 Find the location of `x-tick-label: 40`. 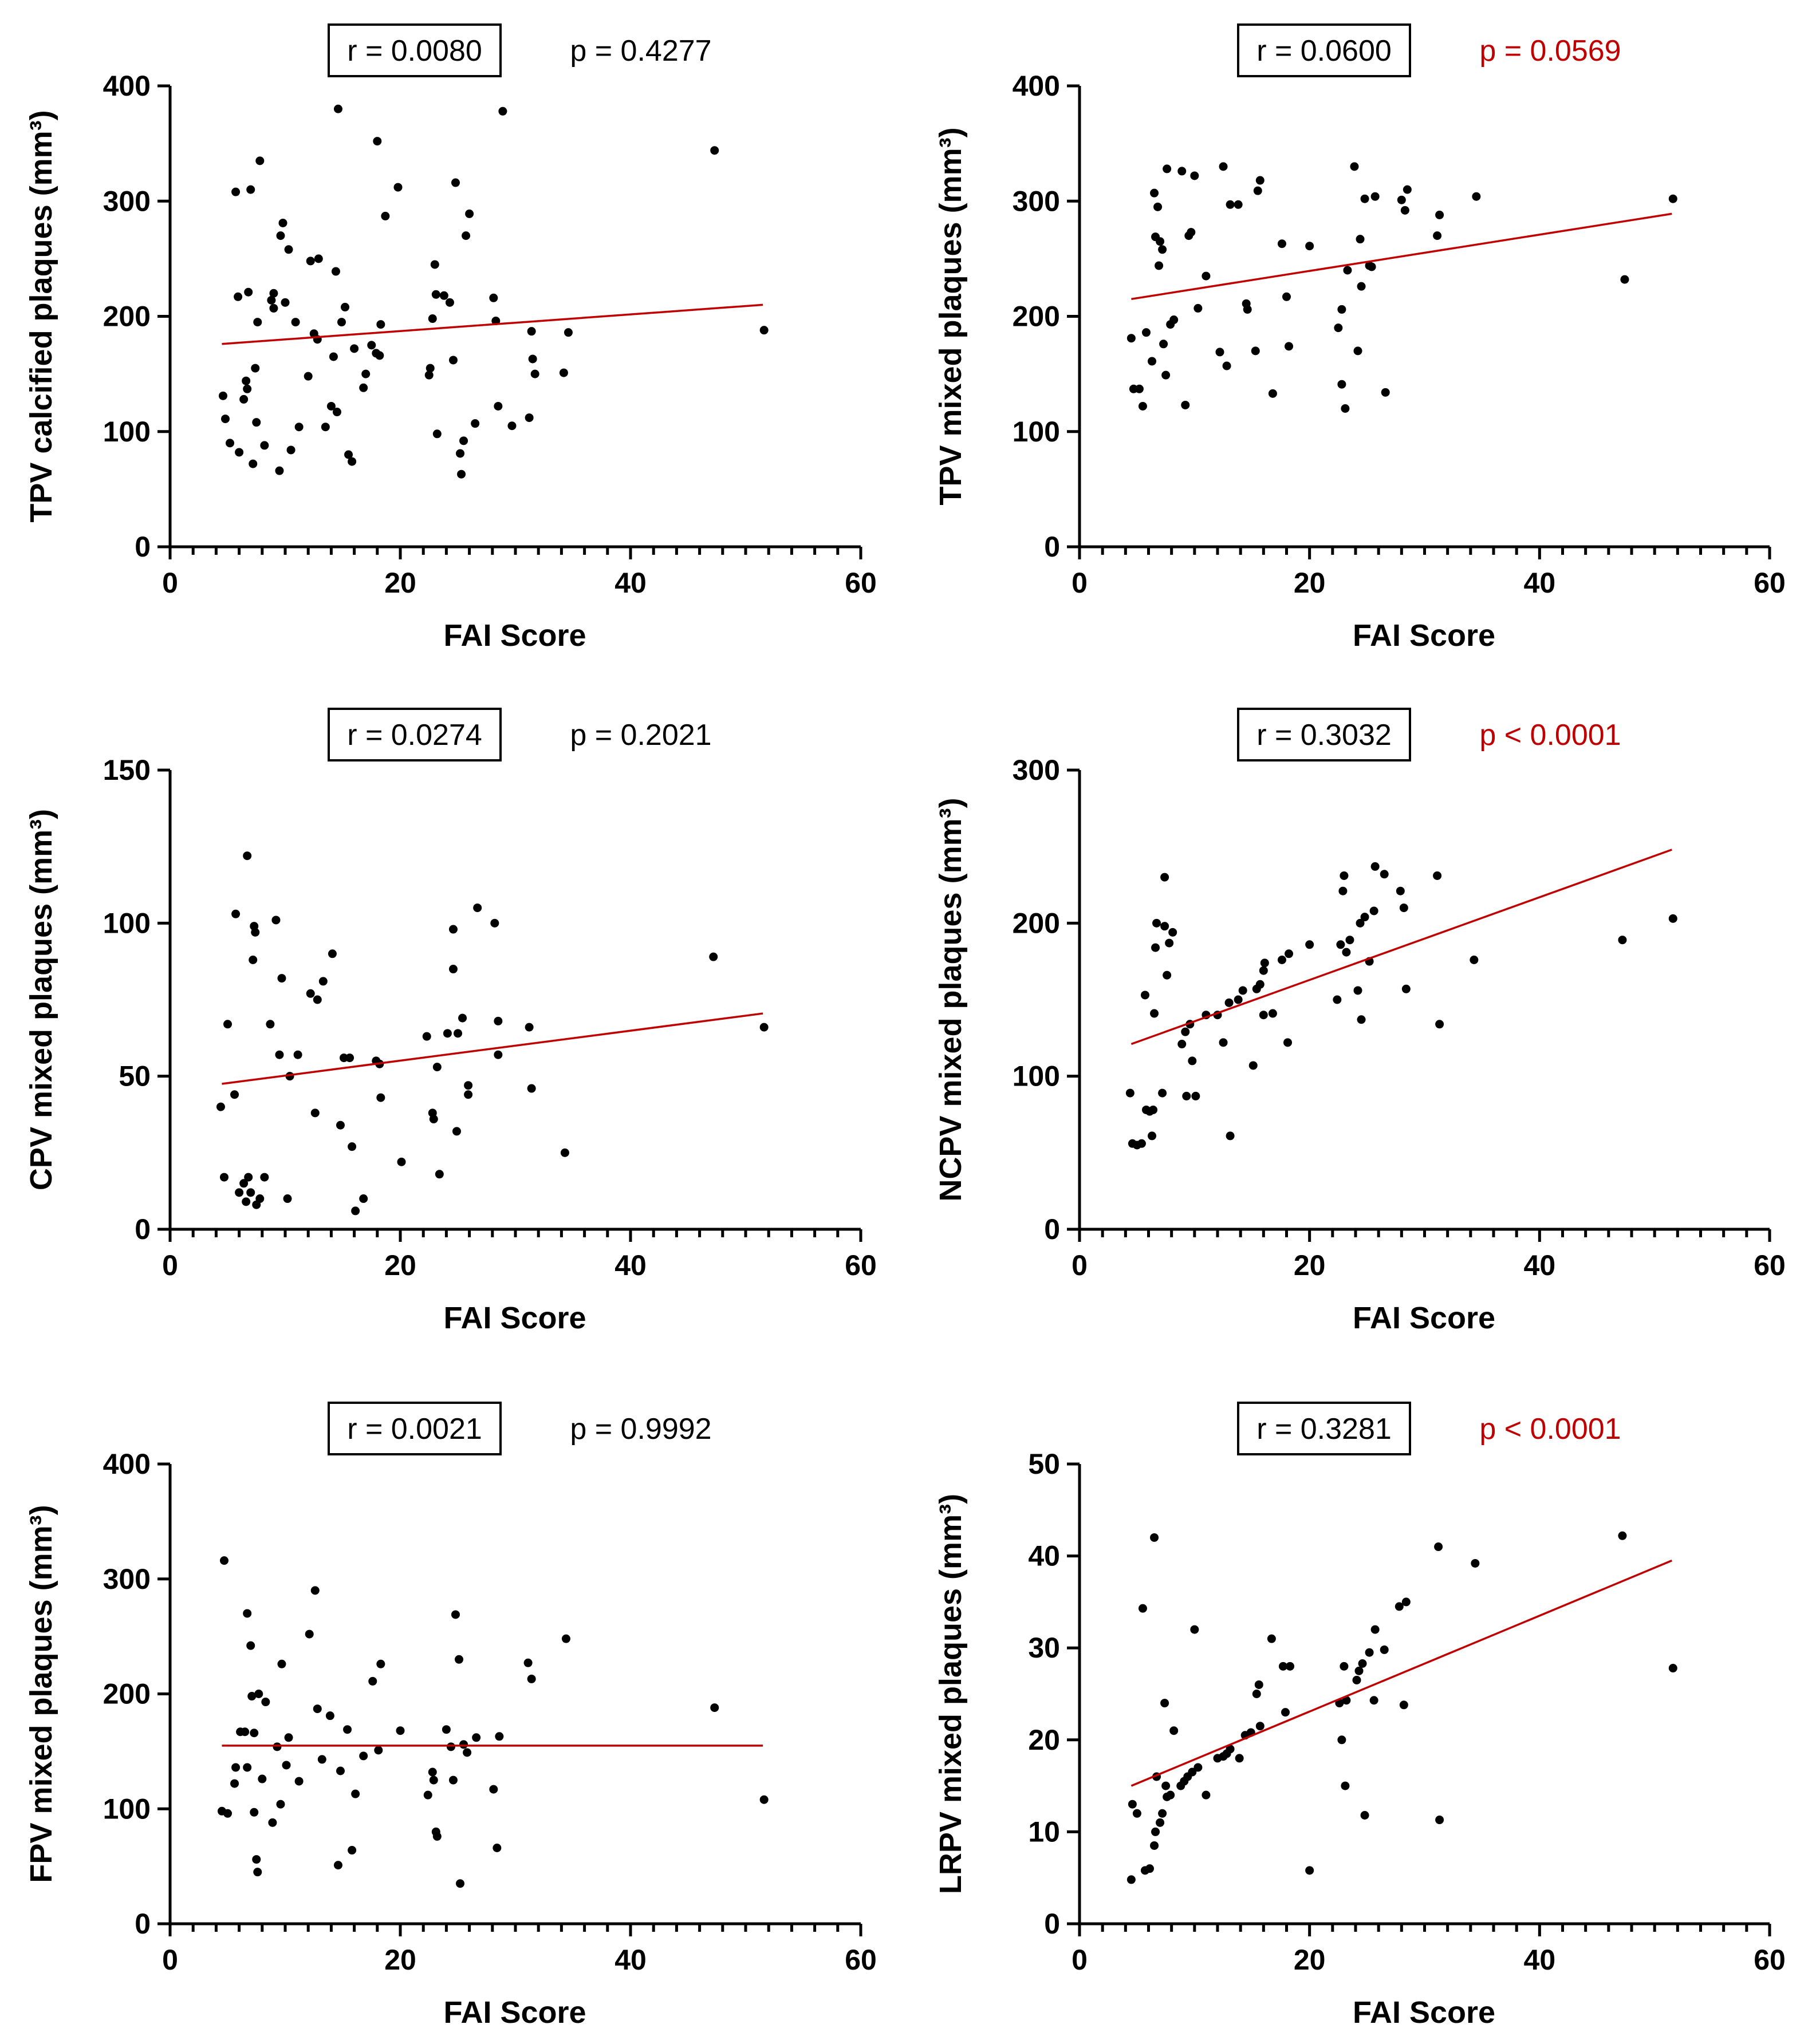

x-tick-label: 40 is located at coordinates (630, 1265).